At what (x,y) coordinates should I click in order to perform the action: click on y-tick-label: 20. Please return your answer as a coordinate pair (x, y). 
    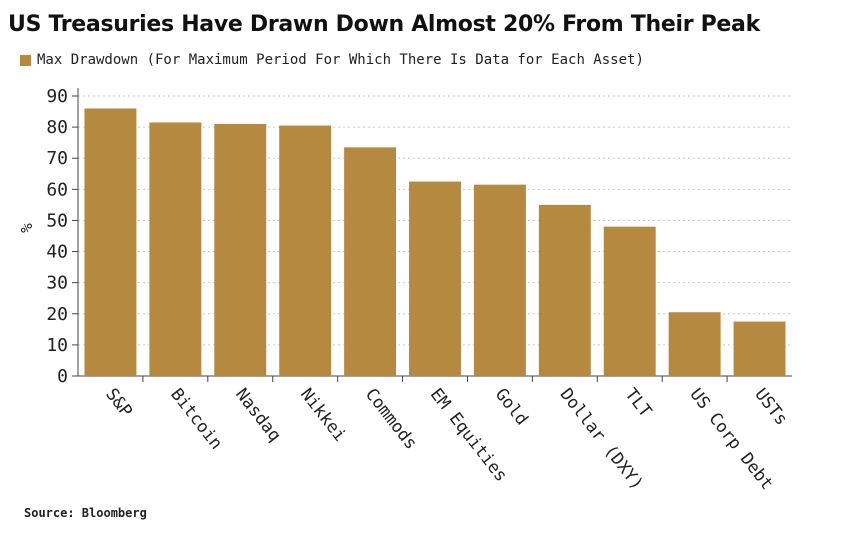
    Looking at the image, I should click on (57, 314).